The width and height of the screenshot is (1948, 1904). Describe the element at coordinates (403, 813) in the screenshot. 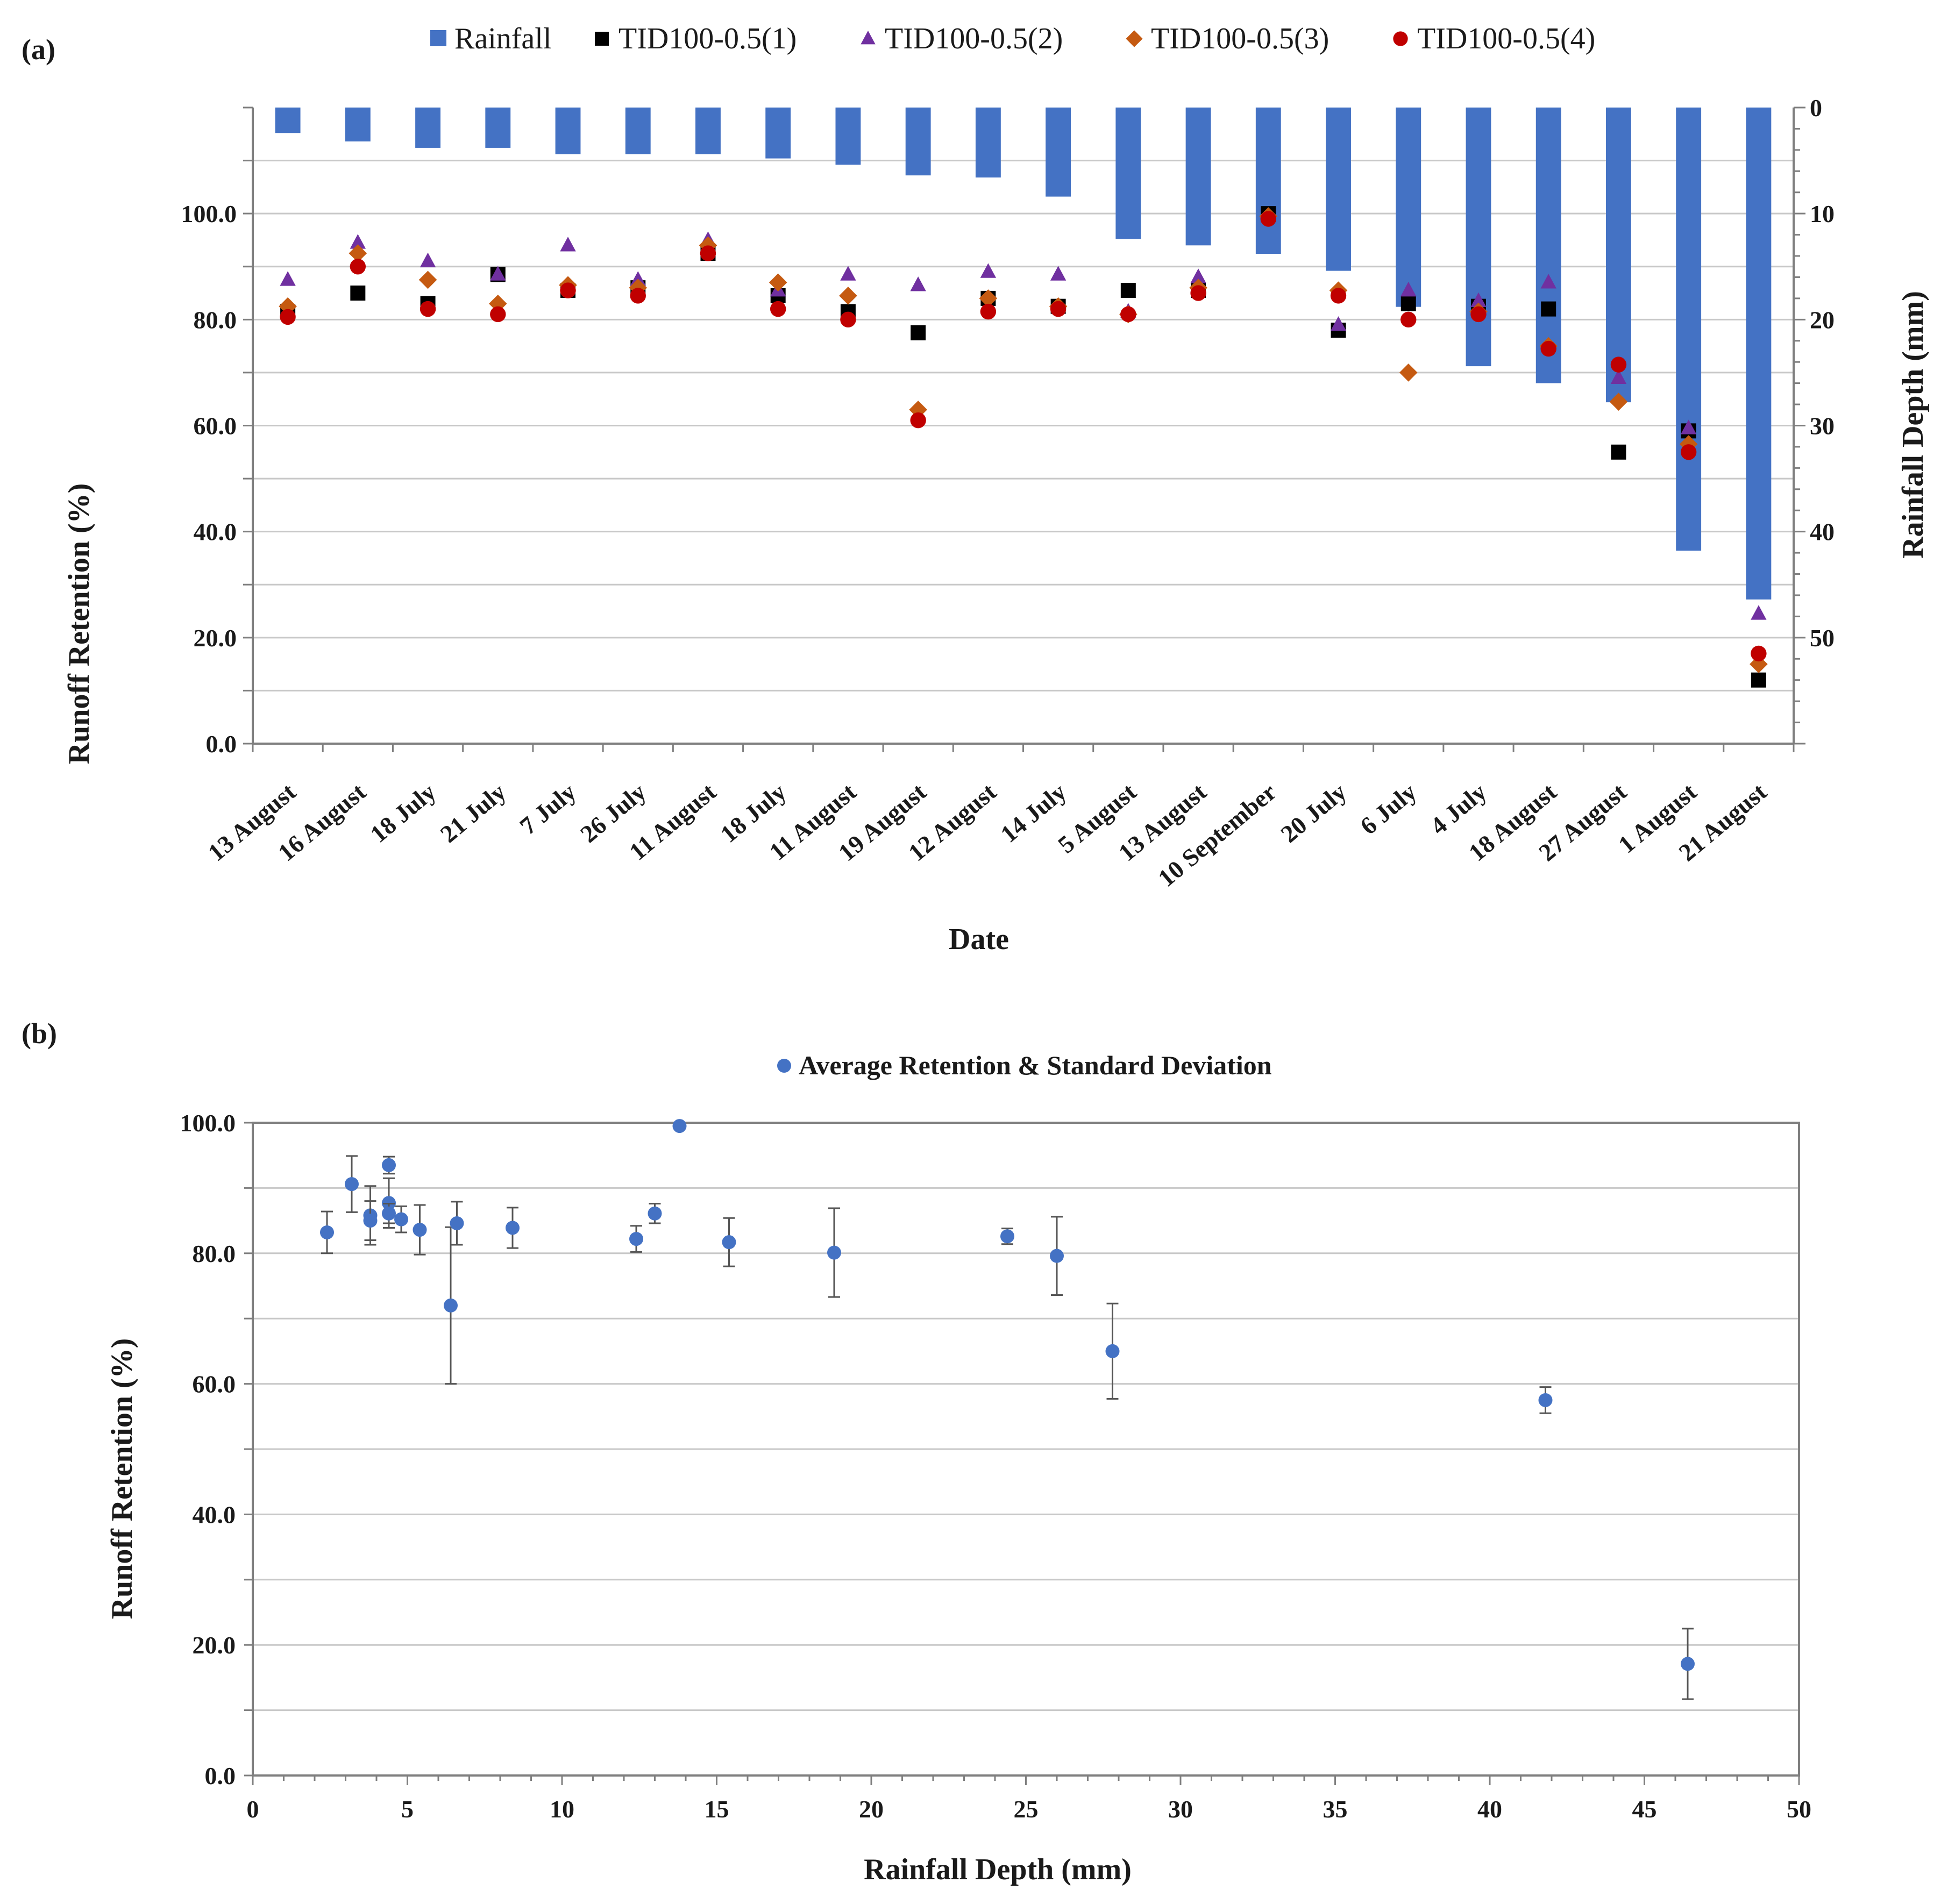

I see `date-tick-label: 18 July` at that location.